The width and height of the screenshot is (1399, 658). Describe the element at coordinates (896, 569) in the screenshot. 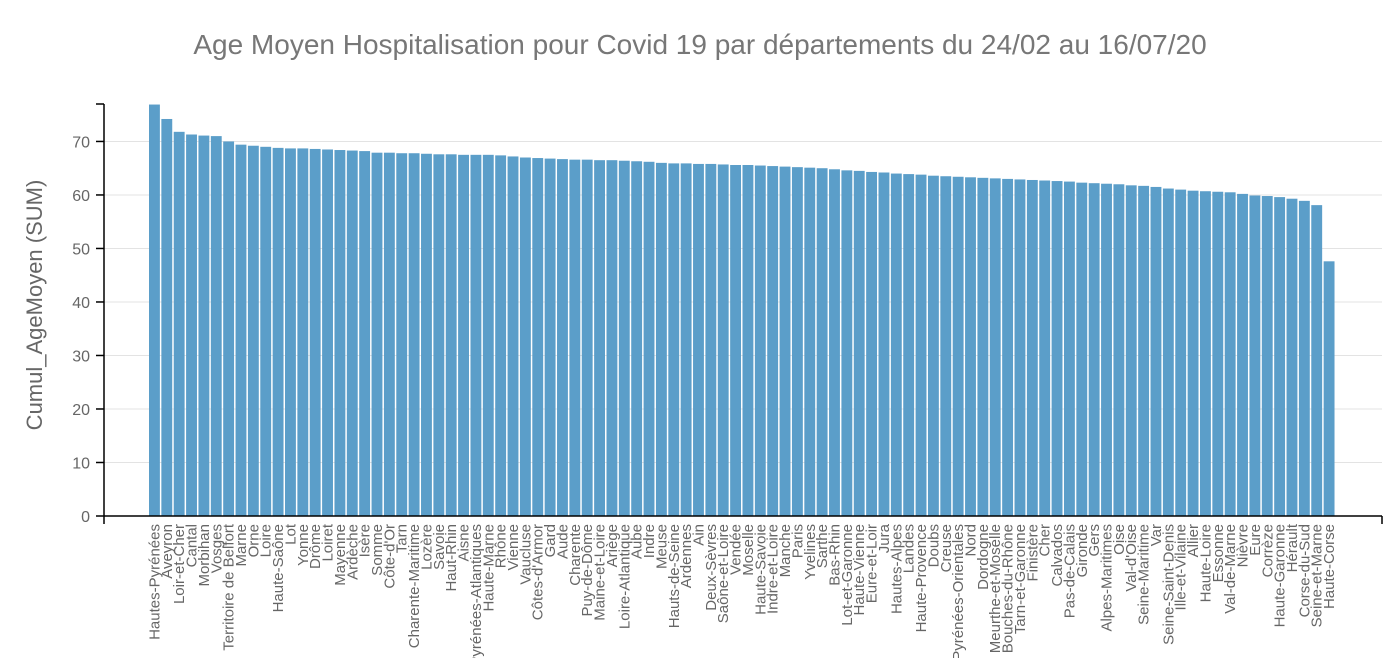

I see `x-tick-label: Hautes-Alpes` at that location.